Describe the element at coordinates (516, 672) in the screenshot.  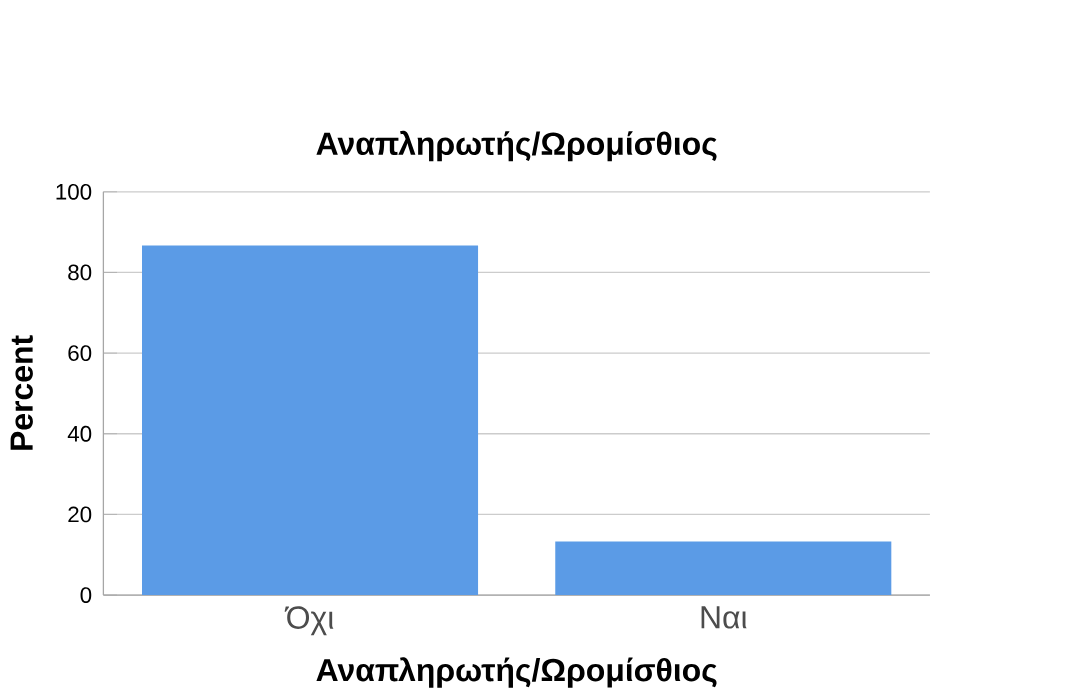
I see `x-axis-title: Αναπληρωτής/Ωρομίσθιος` at that location.